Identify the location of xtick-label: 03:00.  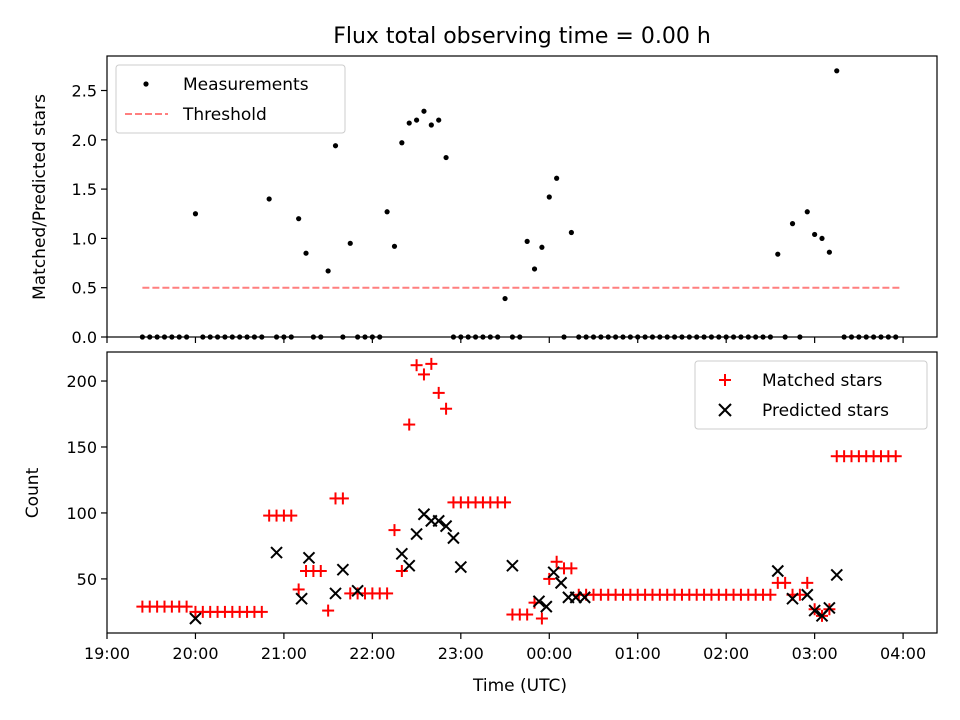
(815, 653).